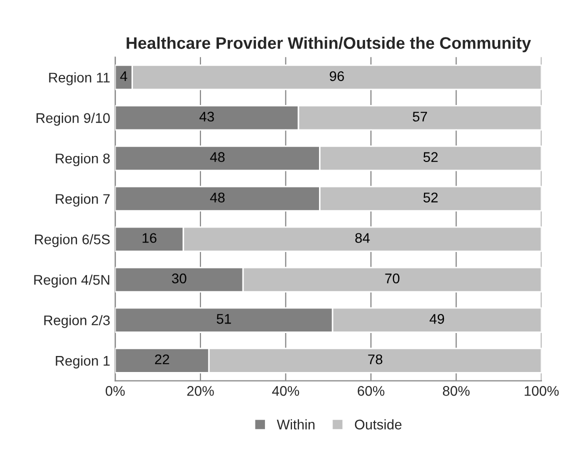  What do you see at coordinates (337, 76) in the screenshot?
I see `data-label: 96` at bounding box center [337, 76].